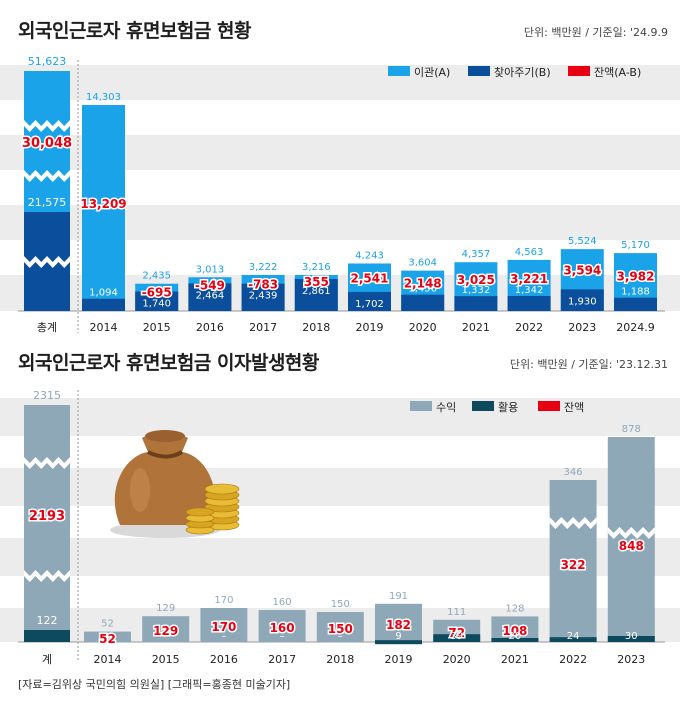  What do you see at coordinates (398, 636) in the screenshot?
I see `chart2-label-used: 9` at bounding box center [398, 636].